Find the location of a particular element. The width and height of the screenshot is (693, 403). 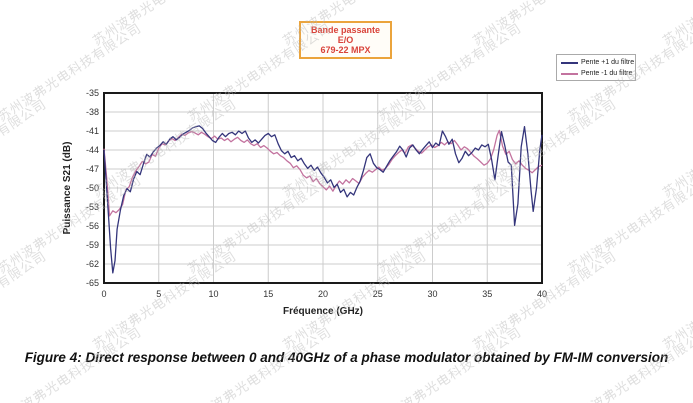

x-axis-tick-label: 35 is located at coordinates (487, 294).